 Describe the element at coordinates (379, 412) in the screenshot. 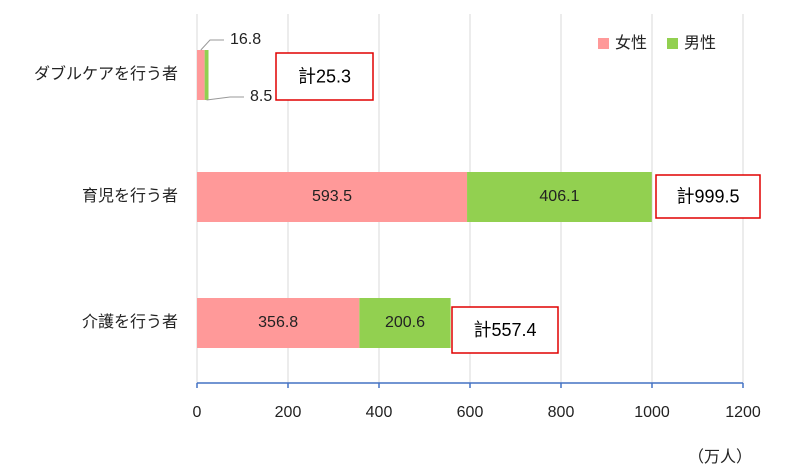

I see `x-tick-label: 400` at that location.